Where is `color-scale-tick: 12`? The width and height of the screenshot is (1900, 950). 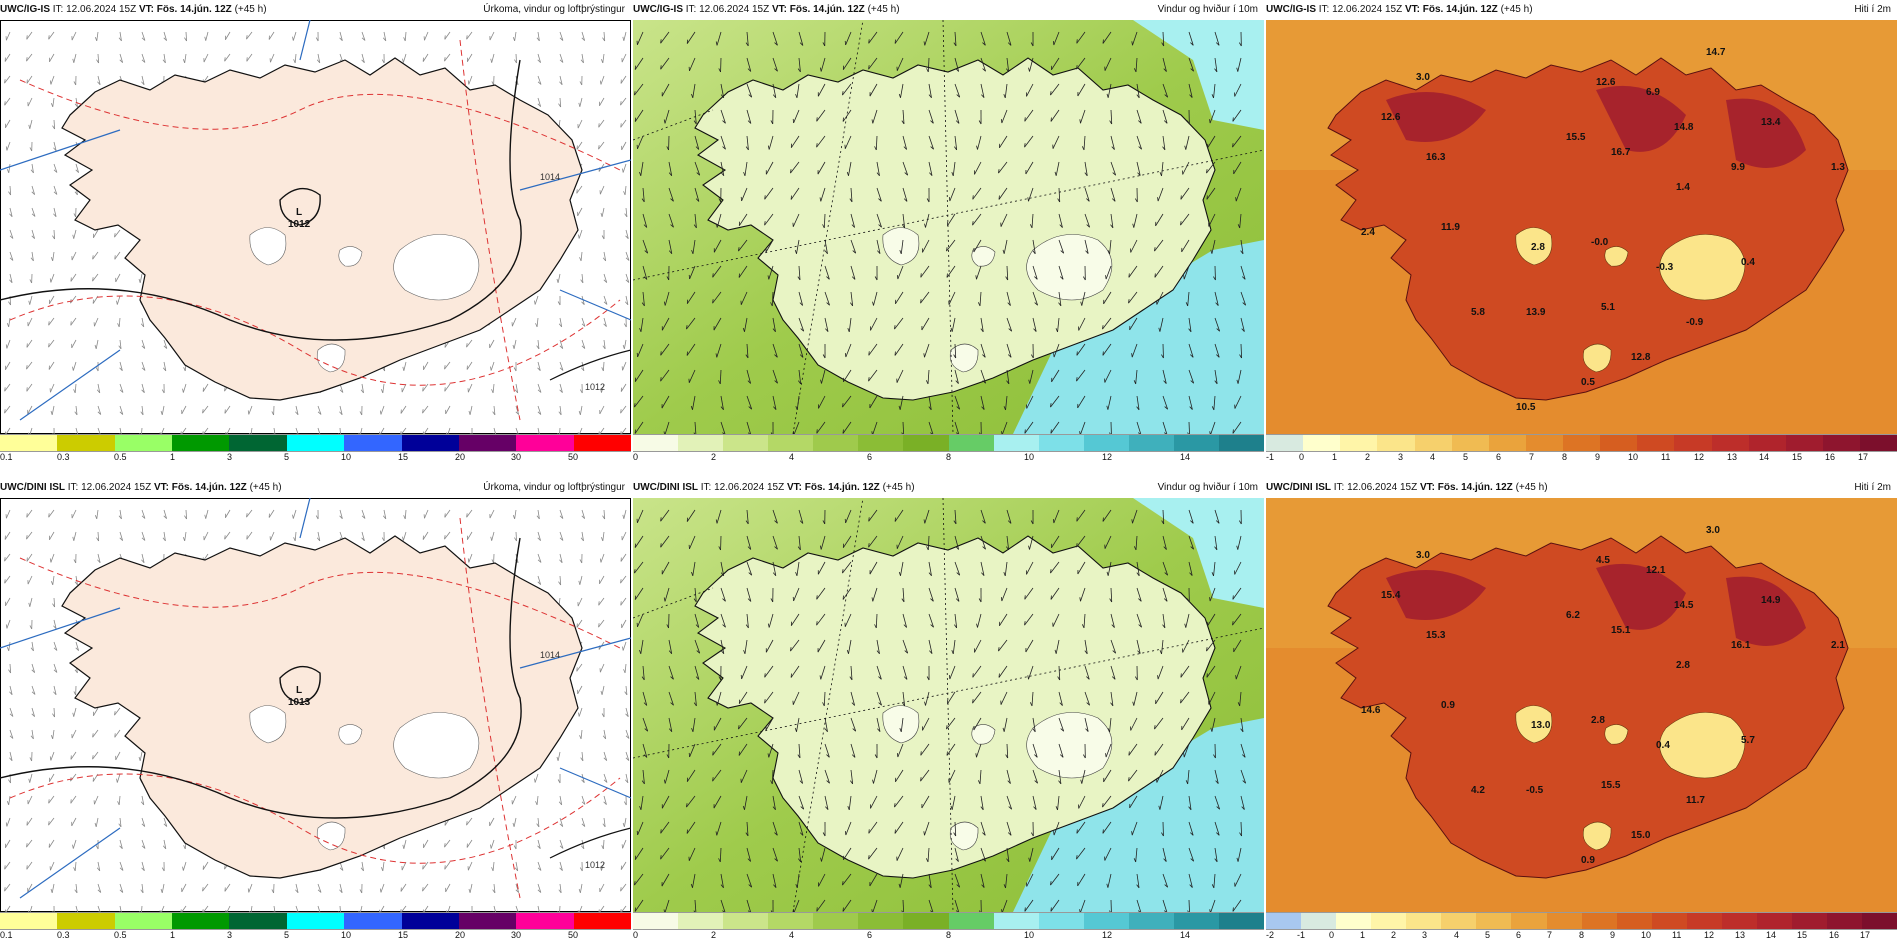
color-scale-tick: 12 is located at coordinates (1699, 457).